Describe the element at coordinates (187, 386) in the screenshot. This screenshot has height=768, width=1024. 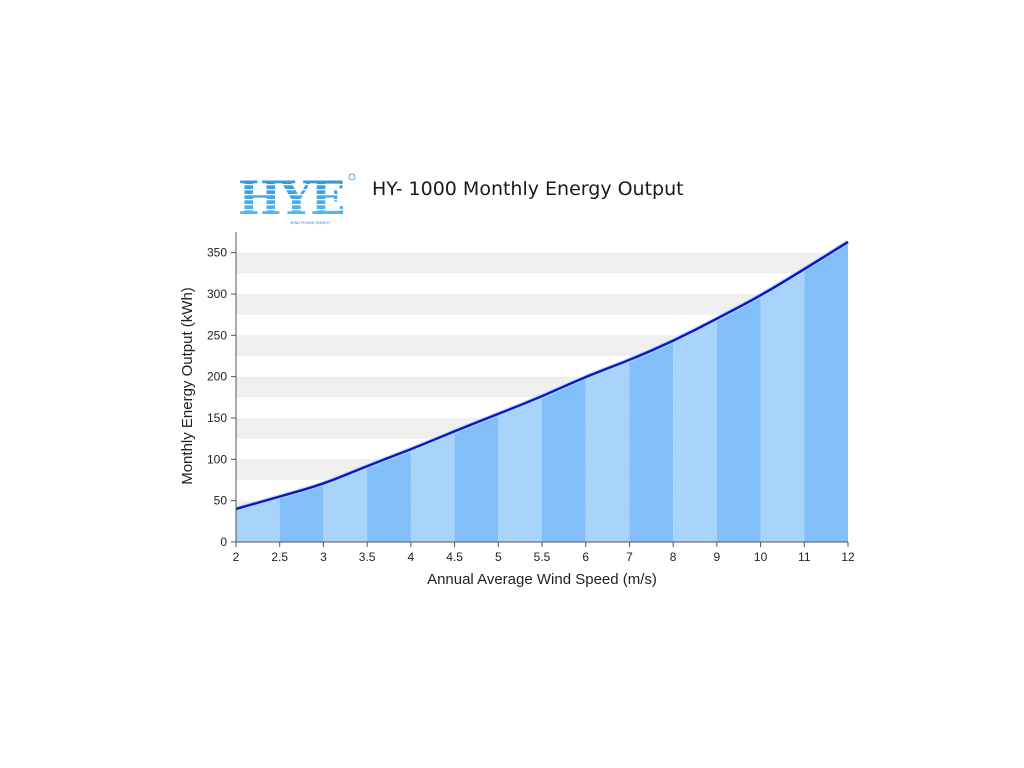
I see `y-axis-title: Monthly Energy Output (kWh)` at that location.